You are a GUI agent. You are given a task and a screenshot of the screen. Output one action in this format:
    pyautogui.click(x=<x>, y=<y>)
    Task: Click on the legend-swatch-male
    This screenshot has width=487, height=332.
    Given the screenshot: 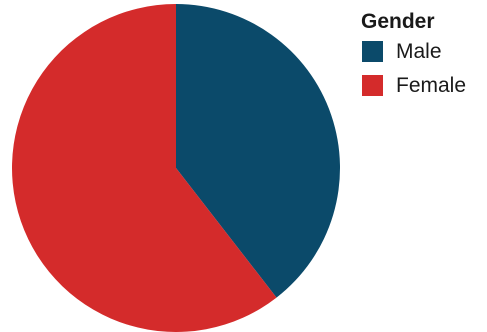 What is the action you would take?
    pyautogui.click(x=372, y=51)
    